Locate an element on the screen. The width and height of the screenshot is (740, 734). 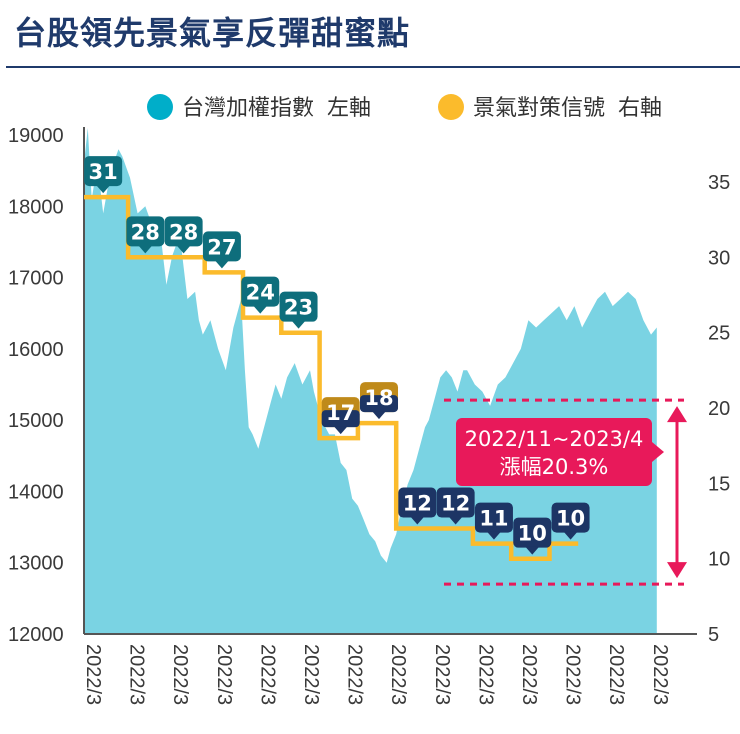
title-divider is located at coordinates (373, 67).